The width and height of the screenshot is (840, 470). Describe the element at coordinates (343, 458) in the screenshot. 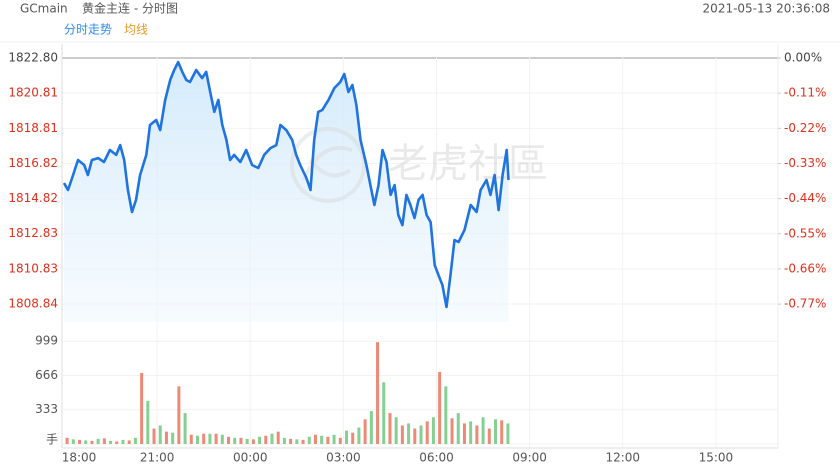

I see `x-tick-label: 03:00` at that location.